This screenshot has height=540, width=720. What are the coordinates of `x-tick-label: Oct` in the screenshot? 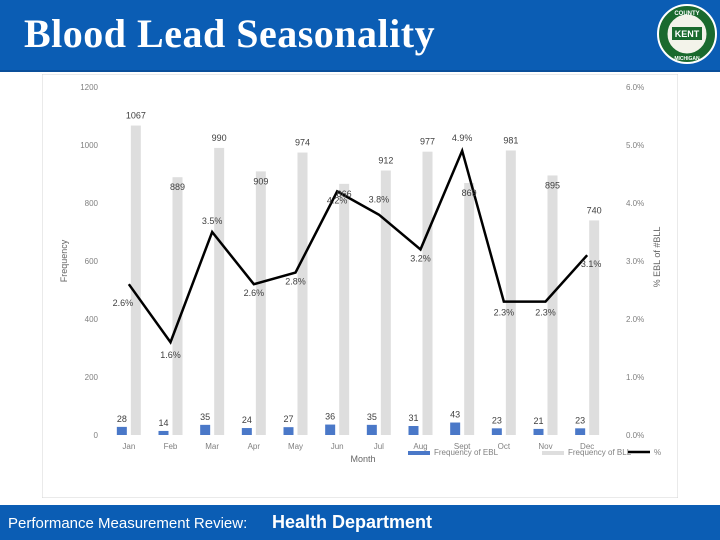 It's located at (504, 446).